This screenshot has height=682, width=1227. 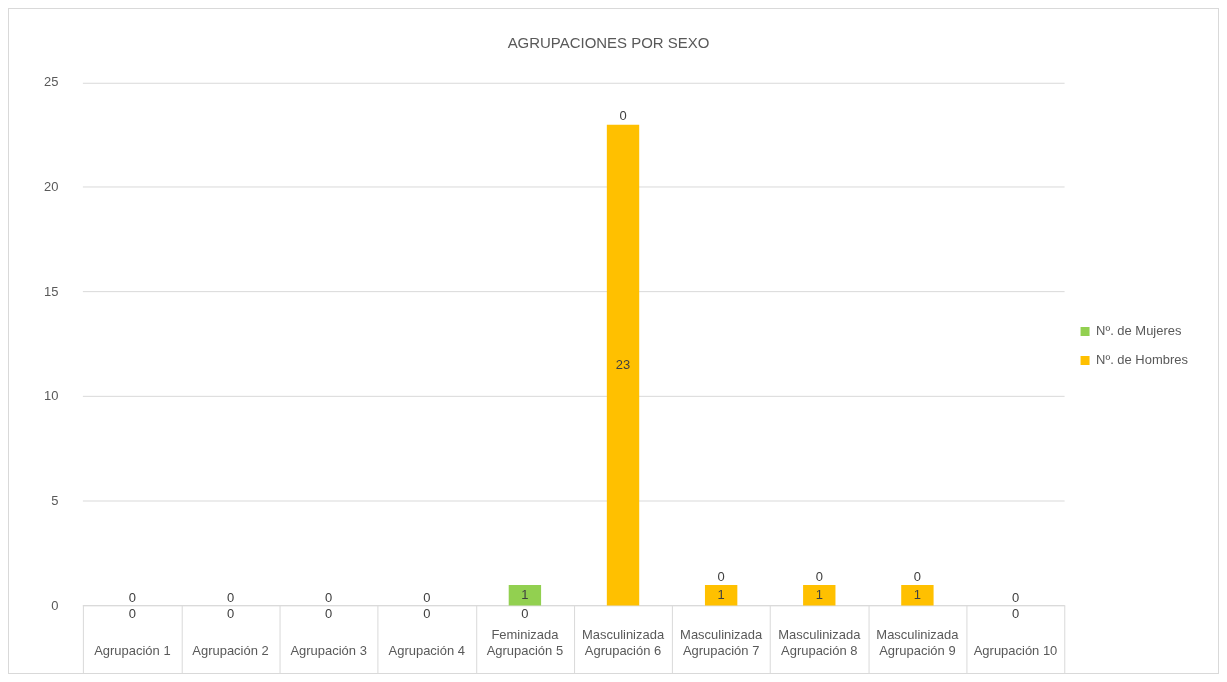 What do you see at coordinates (55, 500) in the screenshot?
I see `y-tick-label: 5` at bounding box center [55, 500].